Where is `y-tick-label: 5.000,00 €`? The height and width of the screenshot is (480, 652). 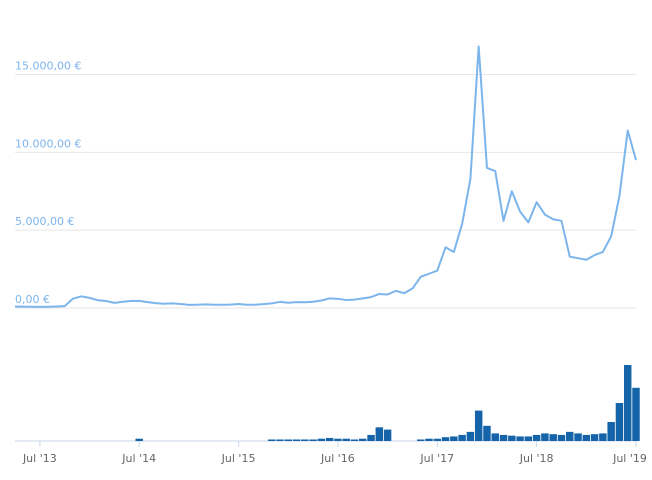 y-tick-label: 5.000,00 € is located at coordinates (44, 221).